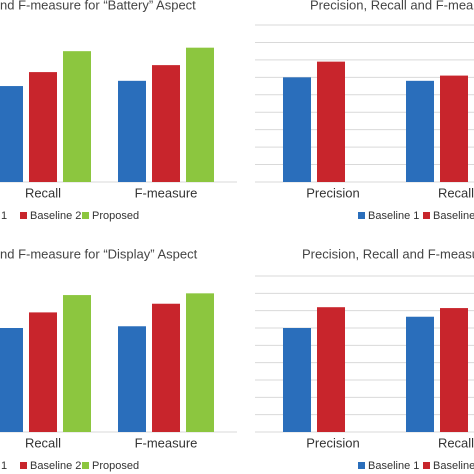 Image resolution: width=474 pixels, height=474 pixels. I want to click on chart-title: Precision, Recall and F-mea, so click(392, 6).